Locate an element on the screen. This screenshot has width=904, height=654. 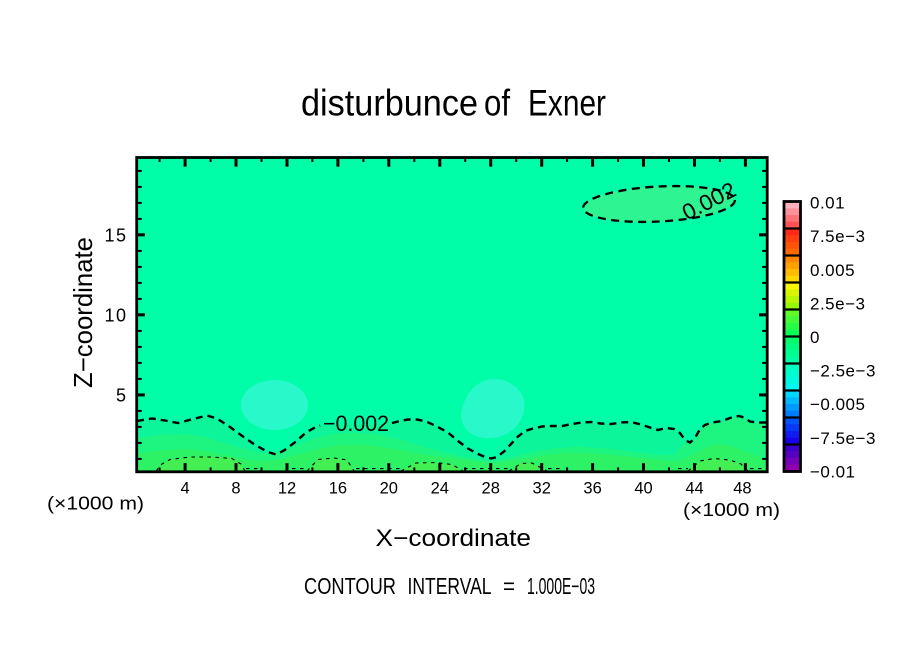
svg-text: −2.5e−3 is located at coordinates (843, 371).